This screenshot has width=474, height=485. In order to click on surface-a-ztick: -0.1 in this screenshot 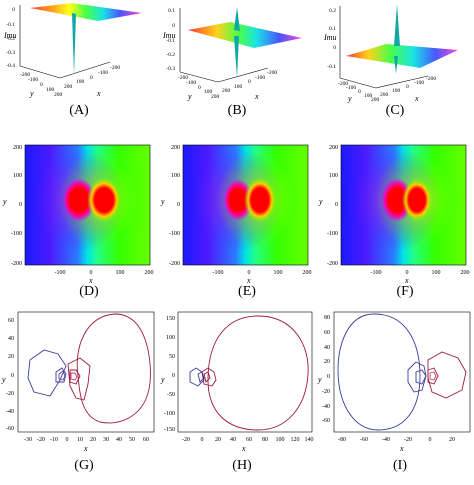, I will do `click(10, 25)`.